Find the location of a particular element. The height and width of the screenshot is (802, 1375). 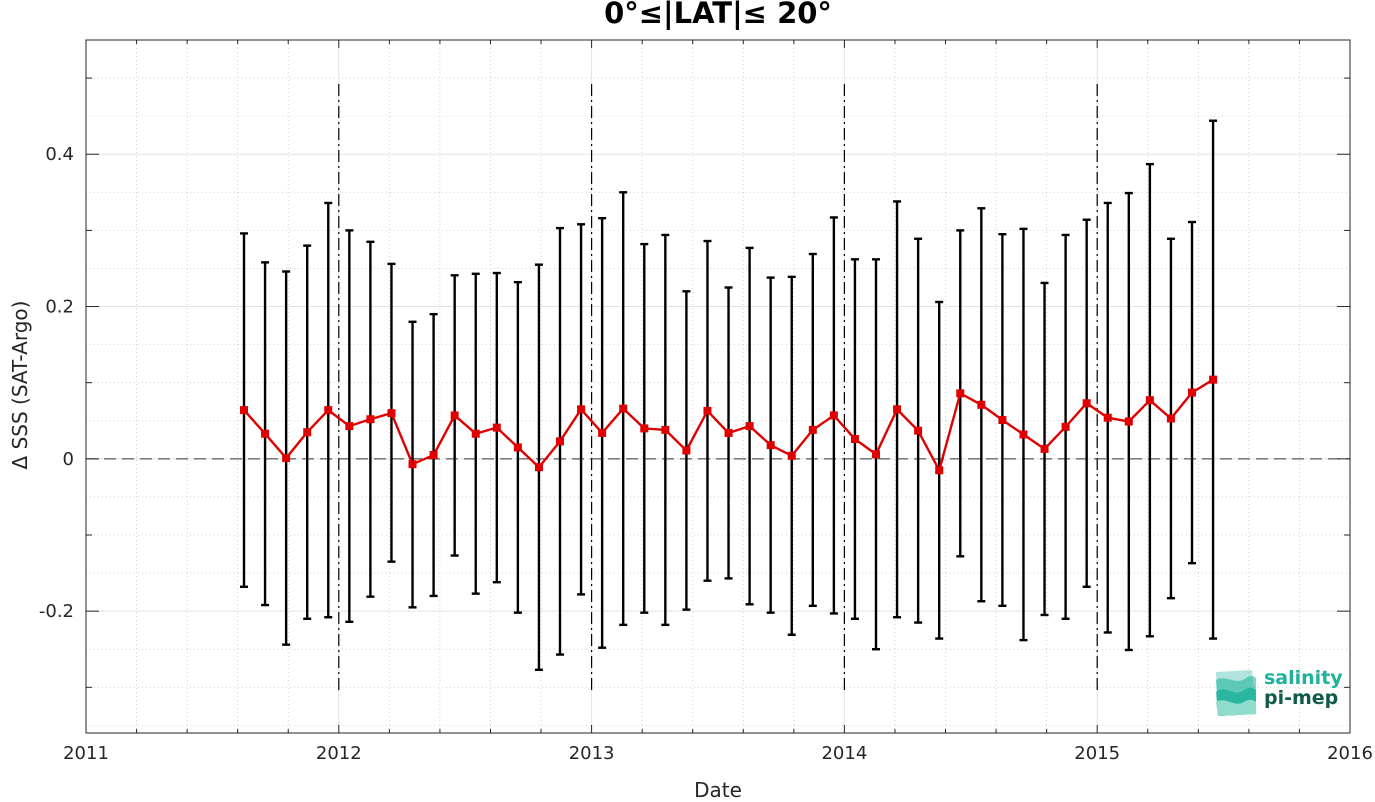

y-tick-label: 0.4 is located at coordinates (59, 154).